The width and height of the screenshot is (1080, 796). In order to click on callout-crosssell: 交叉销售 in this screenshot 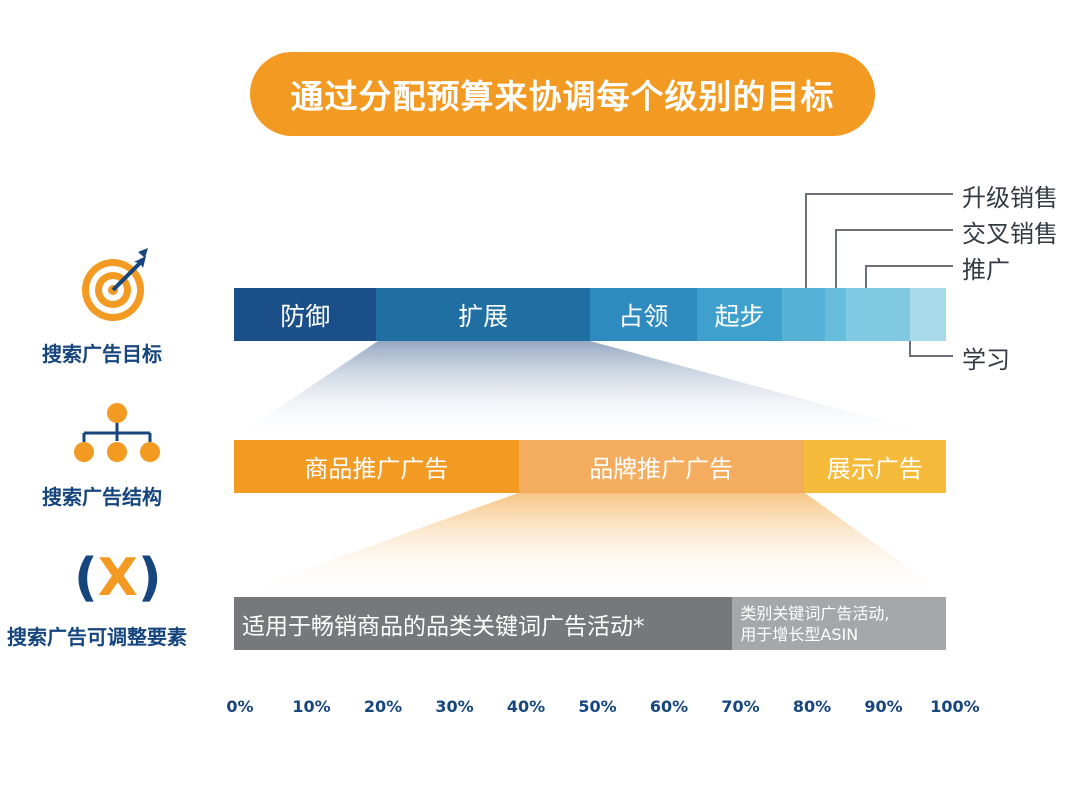, I will do `click(1010, 234)`.